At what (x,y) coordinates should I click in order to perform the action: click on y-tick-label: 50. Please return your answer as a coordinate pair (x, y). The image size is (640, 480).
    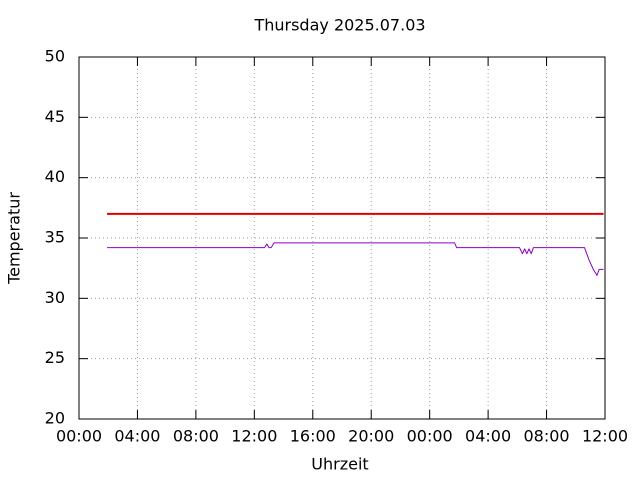
    Looking at the image, I should click on (55, 56).